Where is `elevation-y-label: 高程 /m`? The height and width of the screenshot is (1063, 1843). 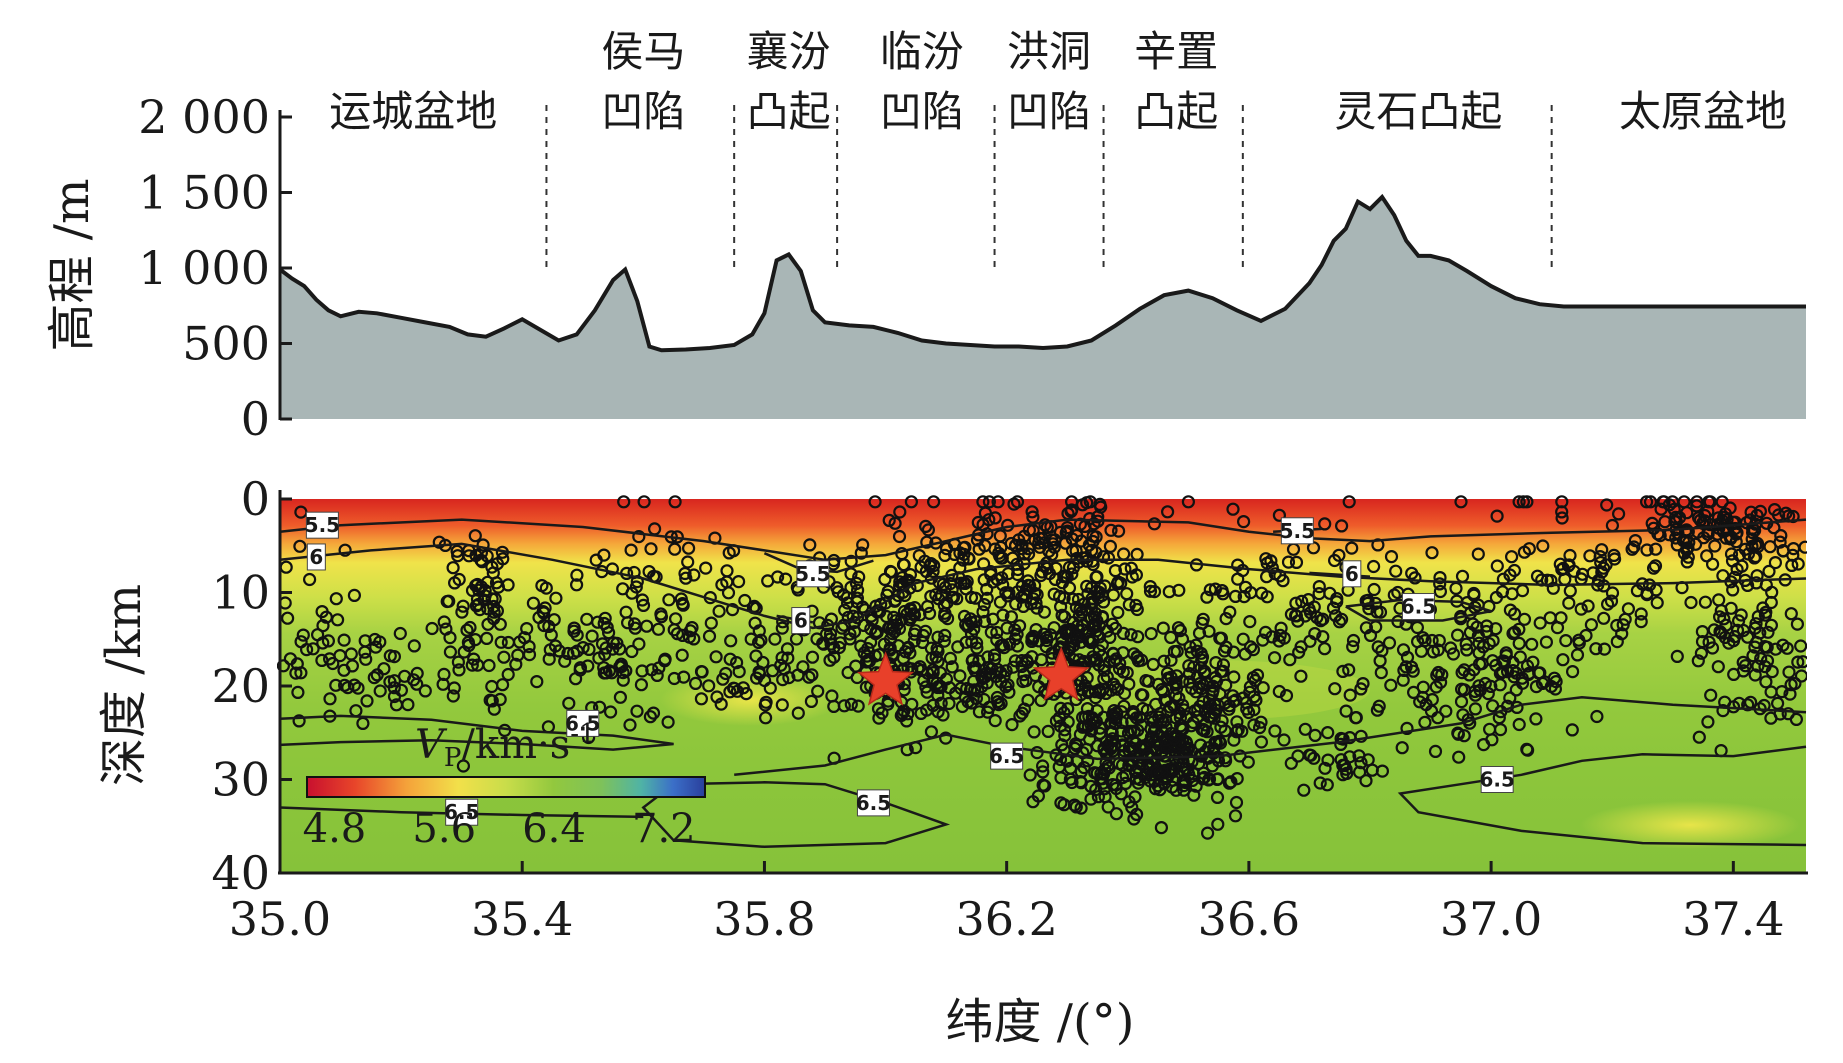 elevation-y-label: 高程 /m is located at coordinates (72, 265).